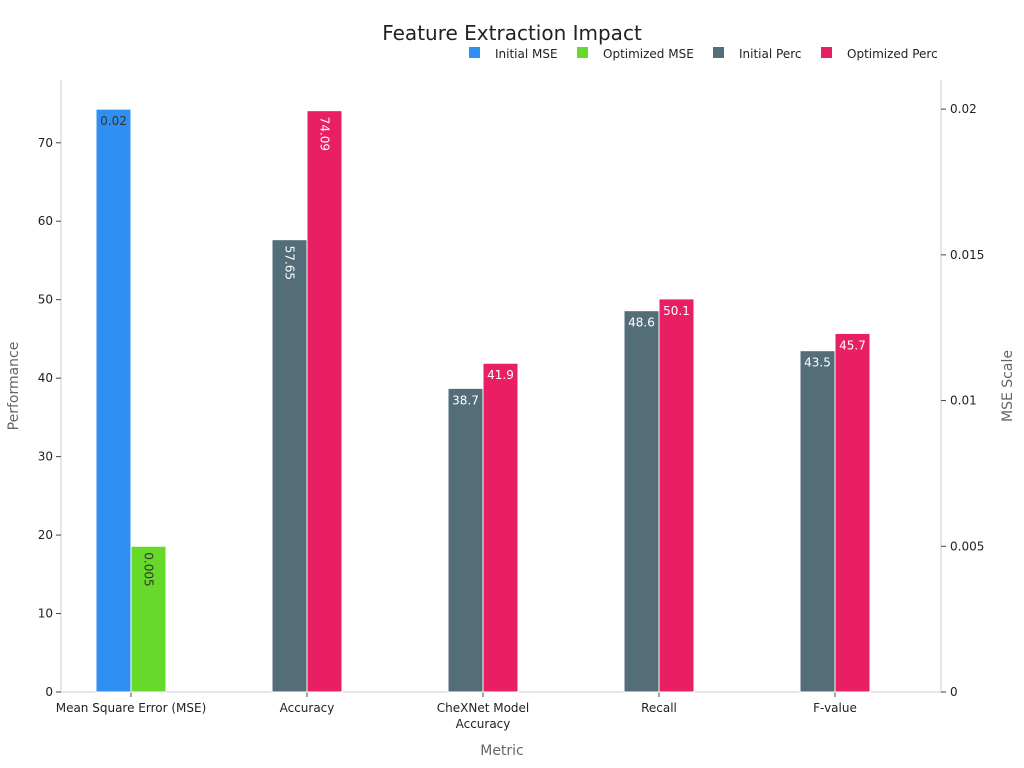 Image resolution: width=1024 pixels, height=768 pixels. What do you see at coordinates (817, 363) in the screenshot?
I see `data-label-initial-perc: 43.5` at bounding box center [817, 363].